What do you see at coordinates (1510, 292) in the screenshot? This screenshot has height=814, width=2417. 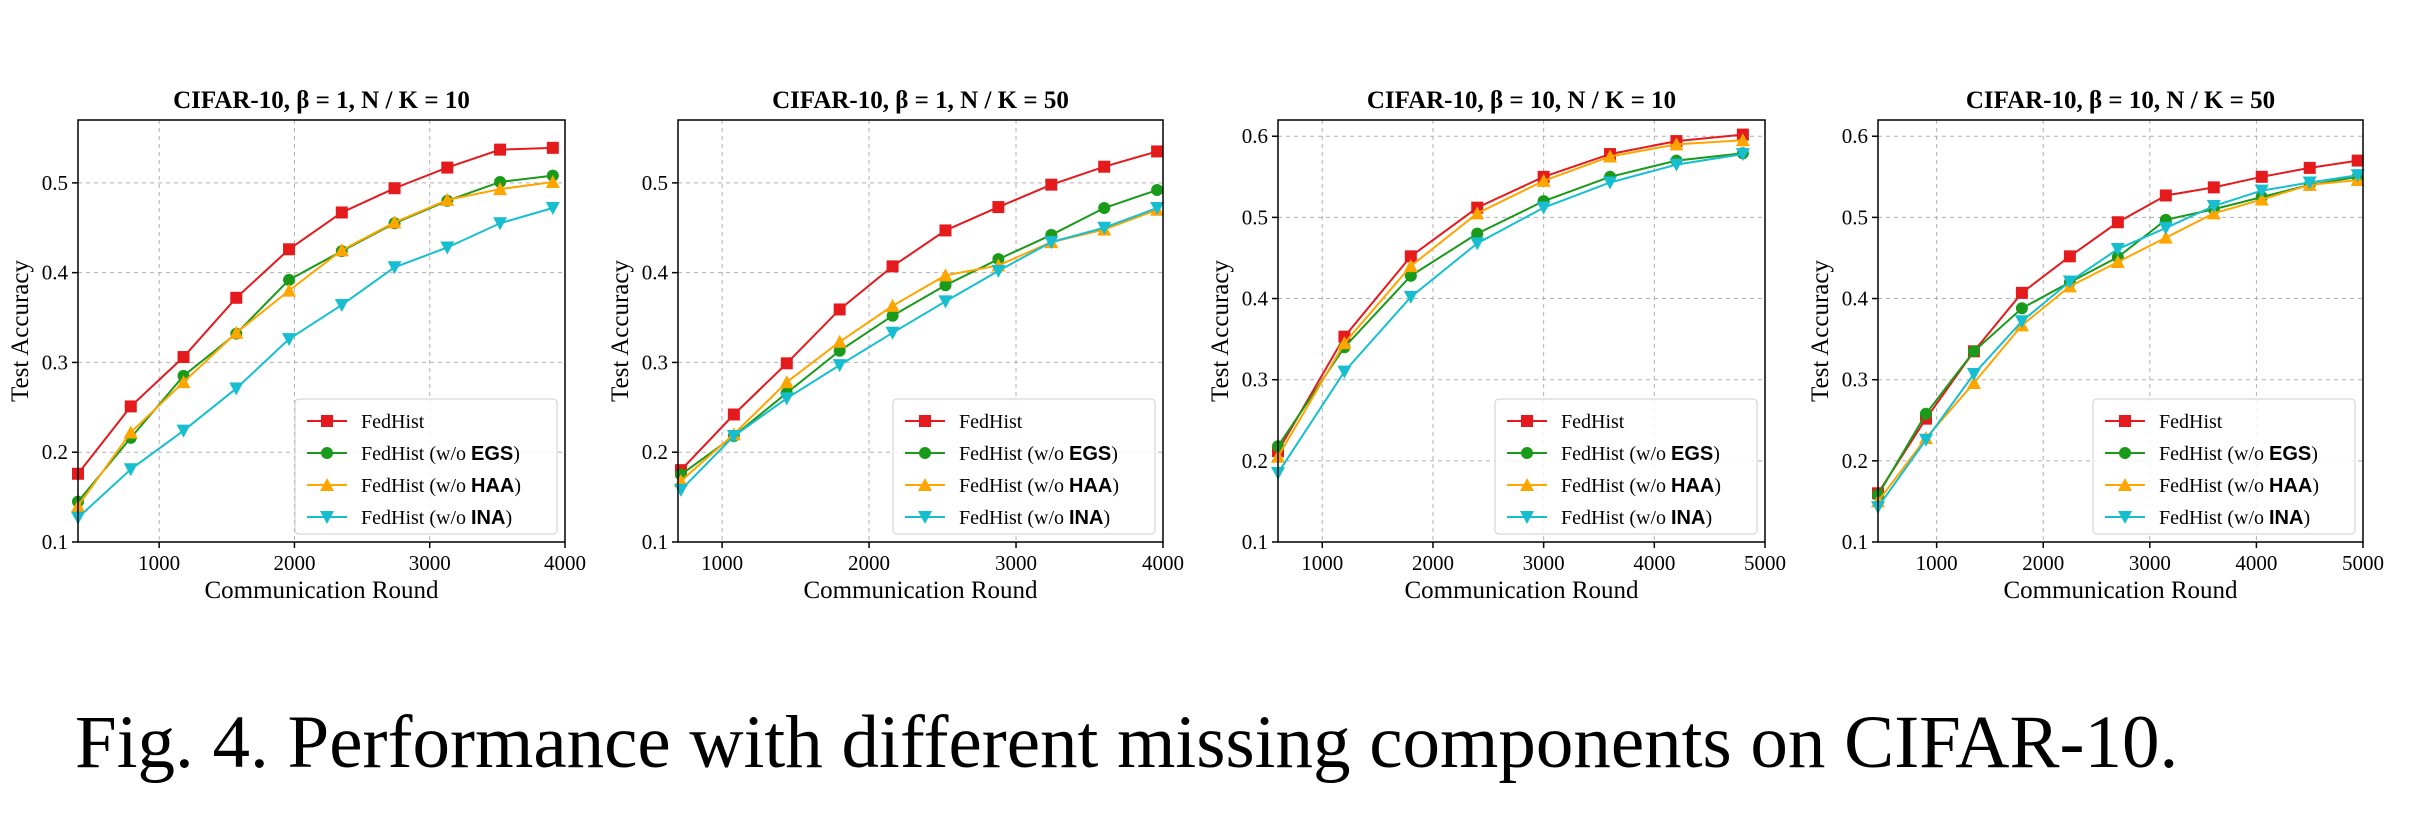 I see `series-line-fedhist` at bounding box center [1510, 292].